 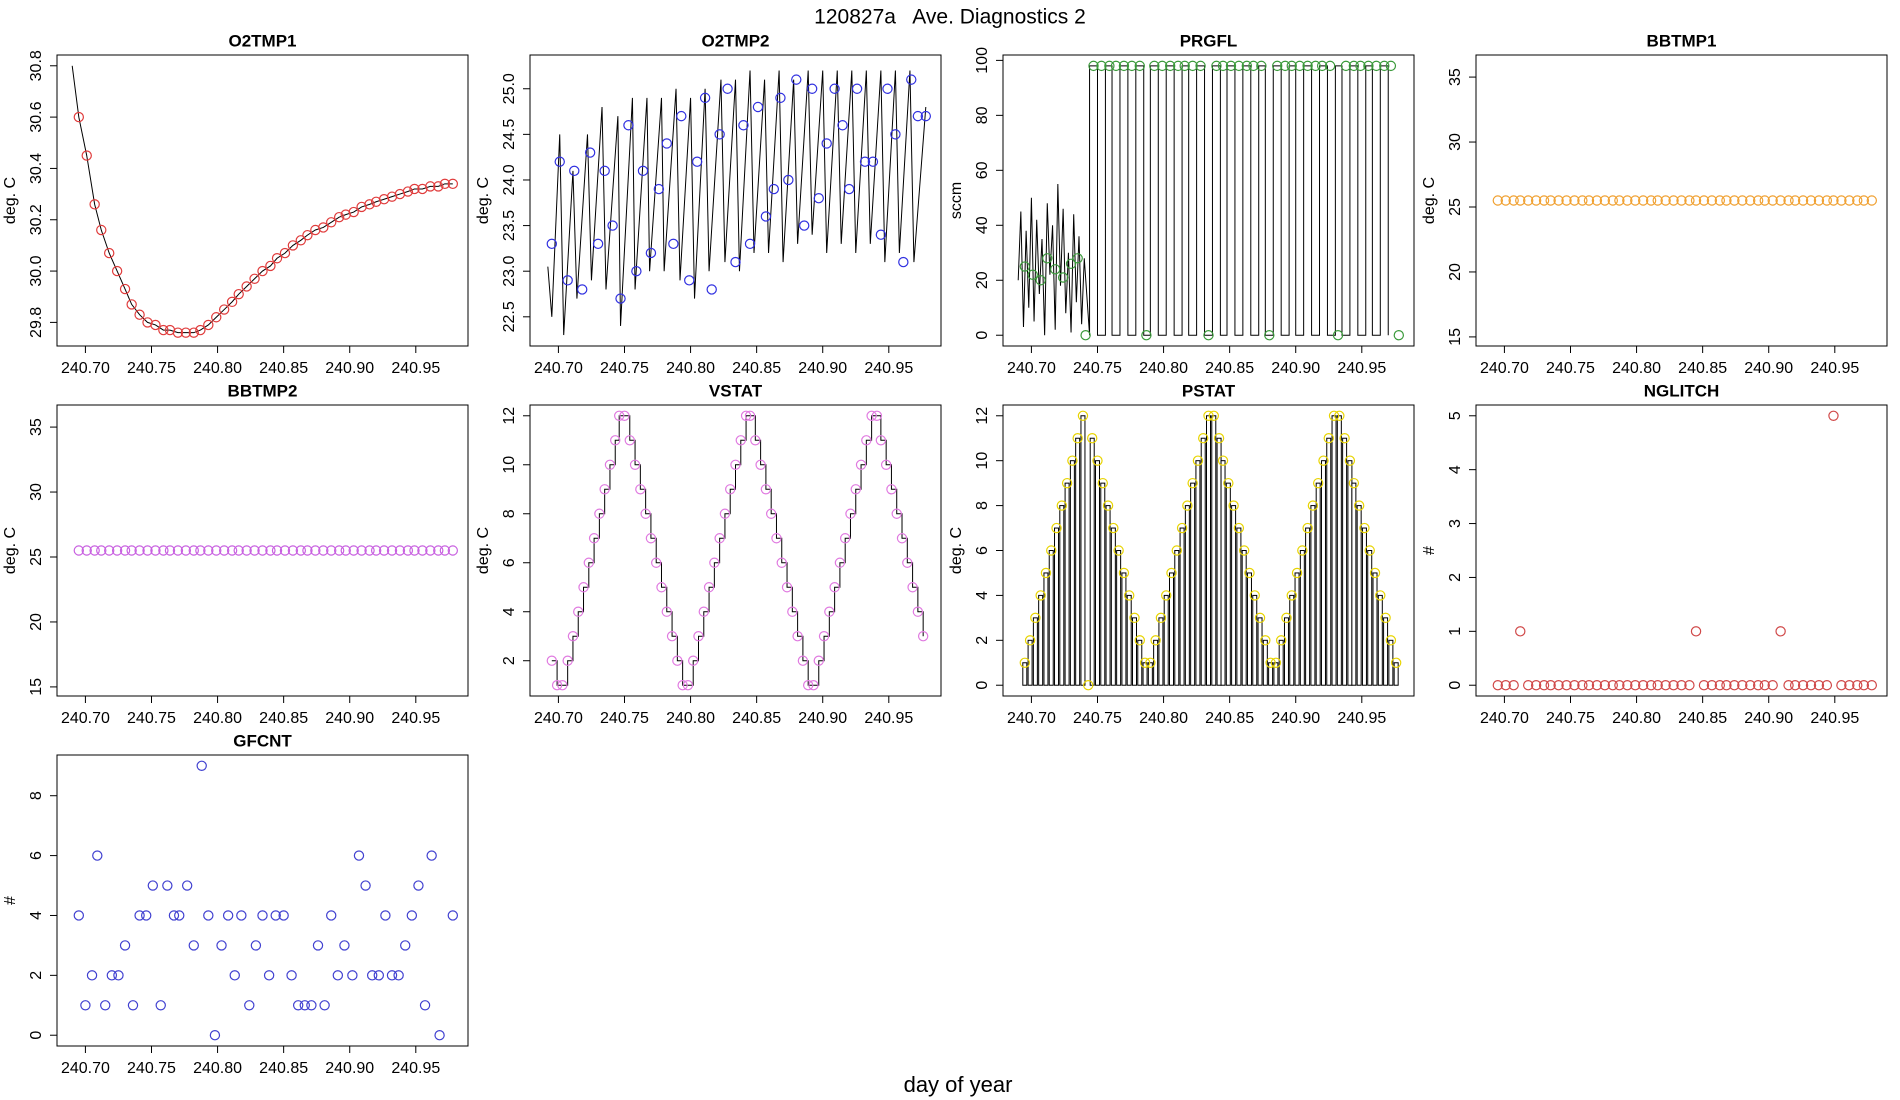 I want to click on panel-title: PRGFL, so click(x=1209, y=40).